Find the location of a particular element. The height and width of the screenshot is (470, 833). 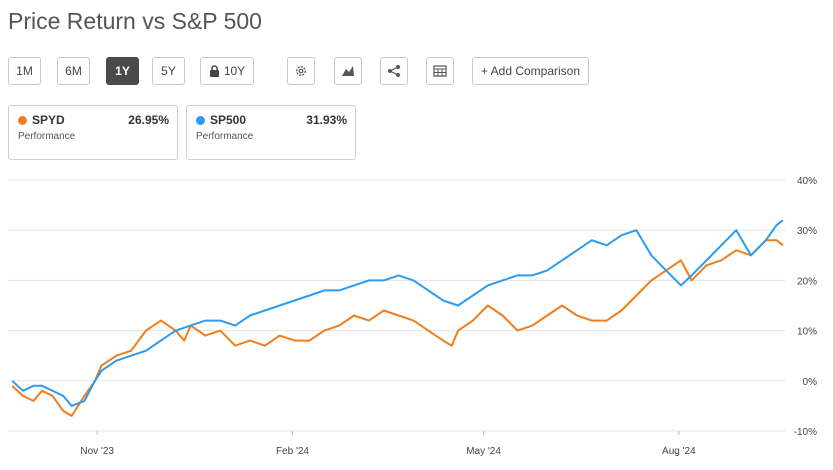

period-10y-button: 10Y is located at coordinates (227, 71).